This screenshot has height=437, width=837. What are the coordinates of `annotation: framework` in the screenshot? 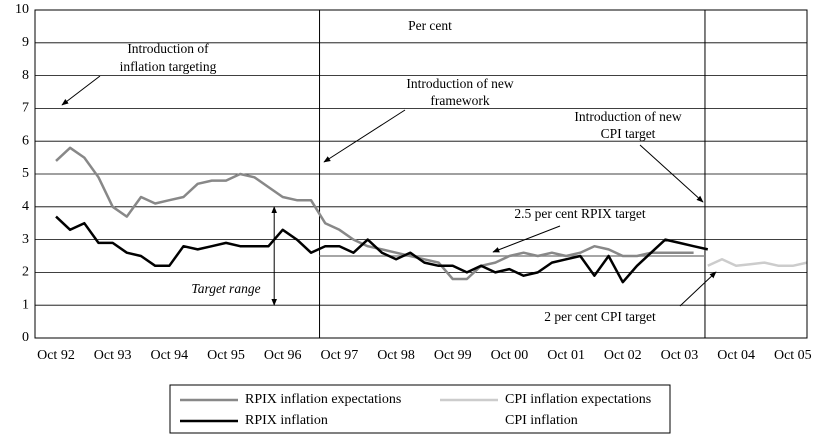 It's located at (459, 100).